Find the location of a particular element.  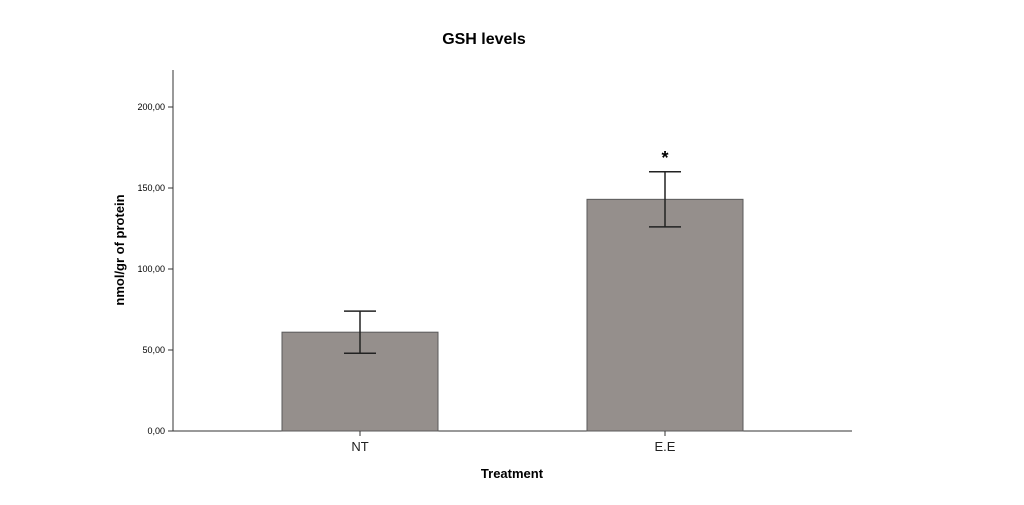

x-tick-label: E.E is located at coordinates (665, 446).